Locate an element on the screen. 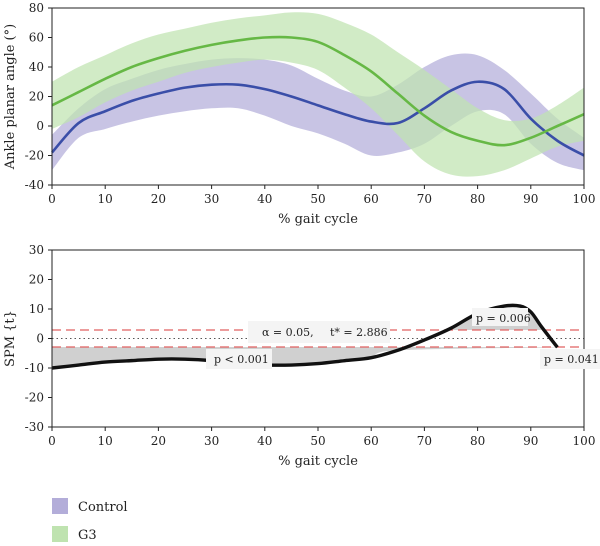 This screenshot has height=546, width=600. top-y-tick-label: -40 is located at coordinates (34, 185).